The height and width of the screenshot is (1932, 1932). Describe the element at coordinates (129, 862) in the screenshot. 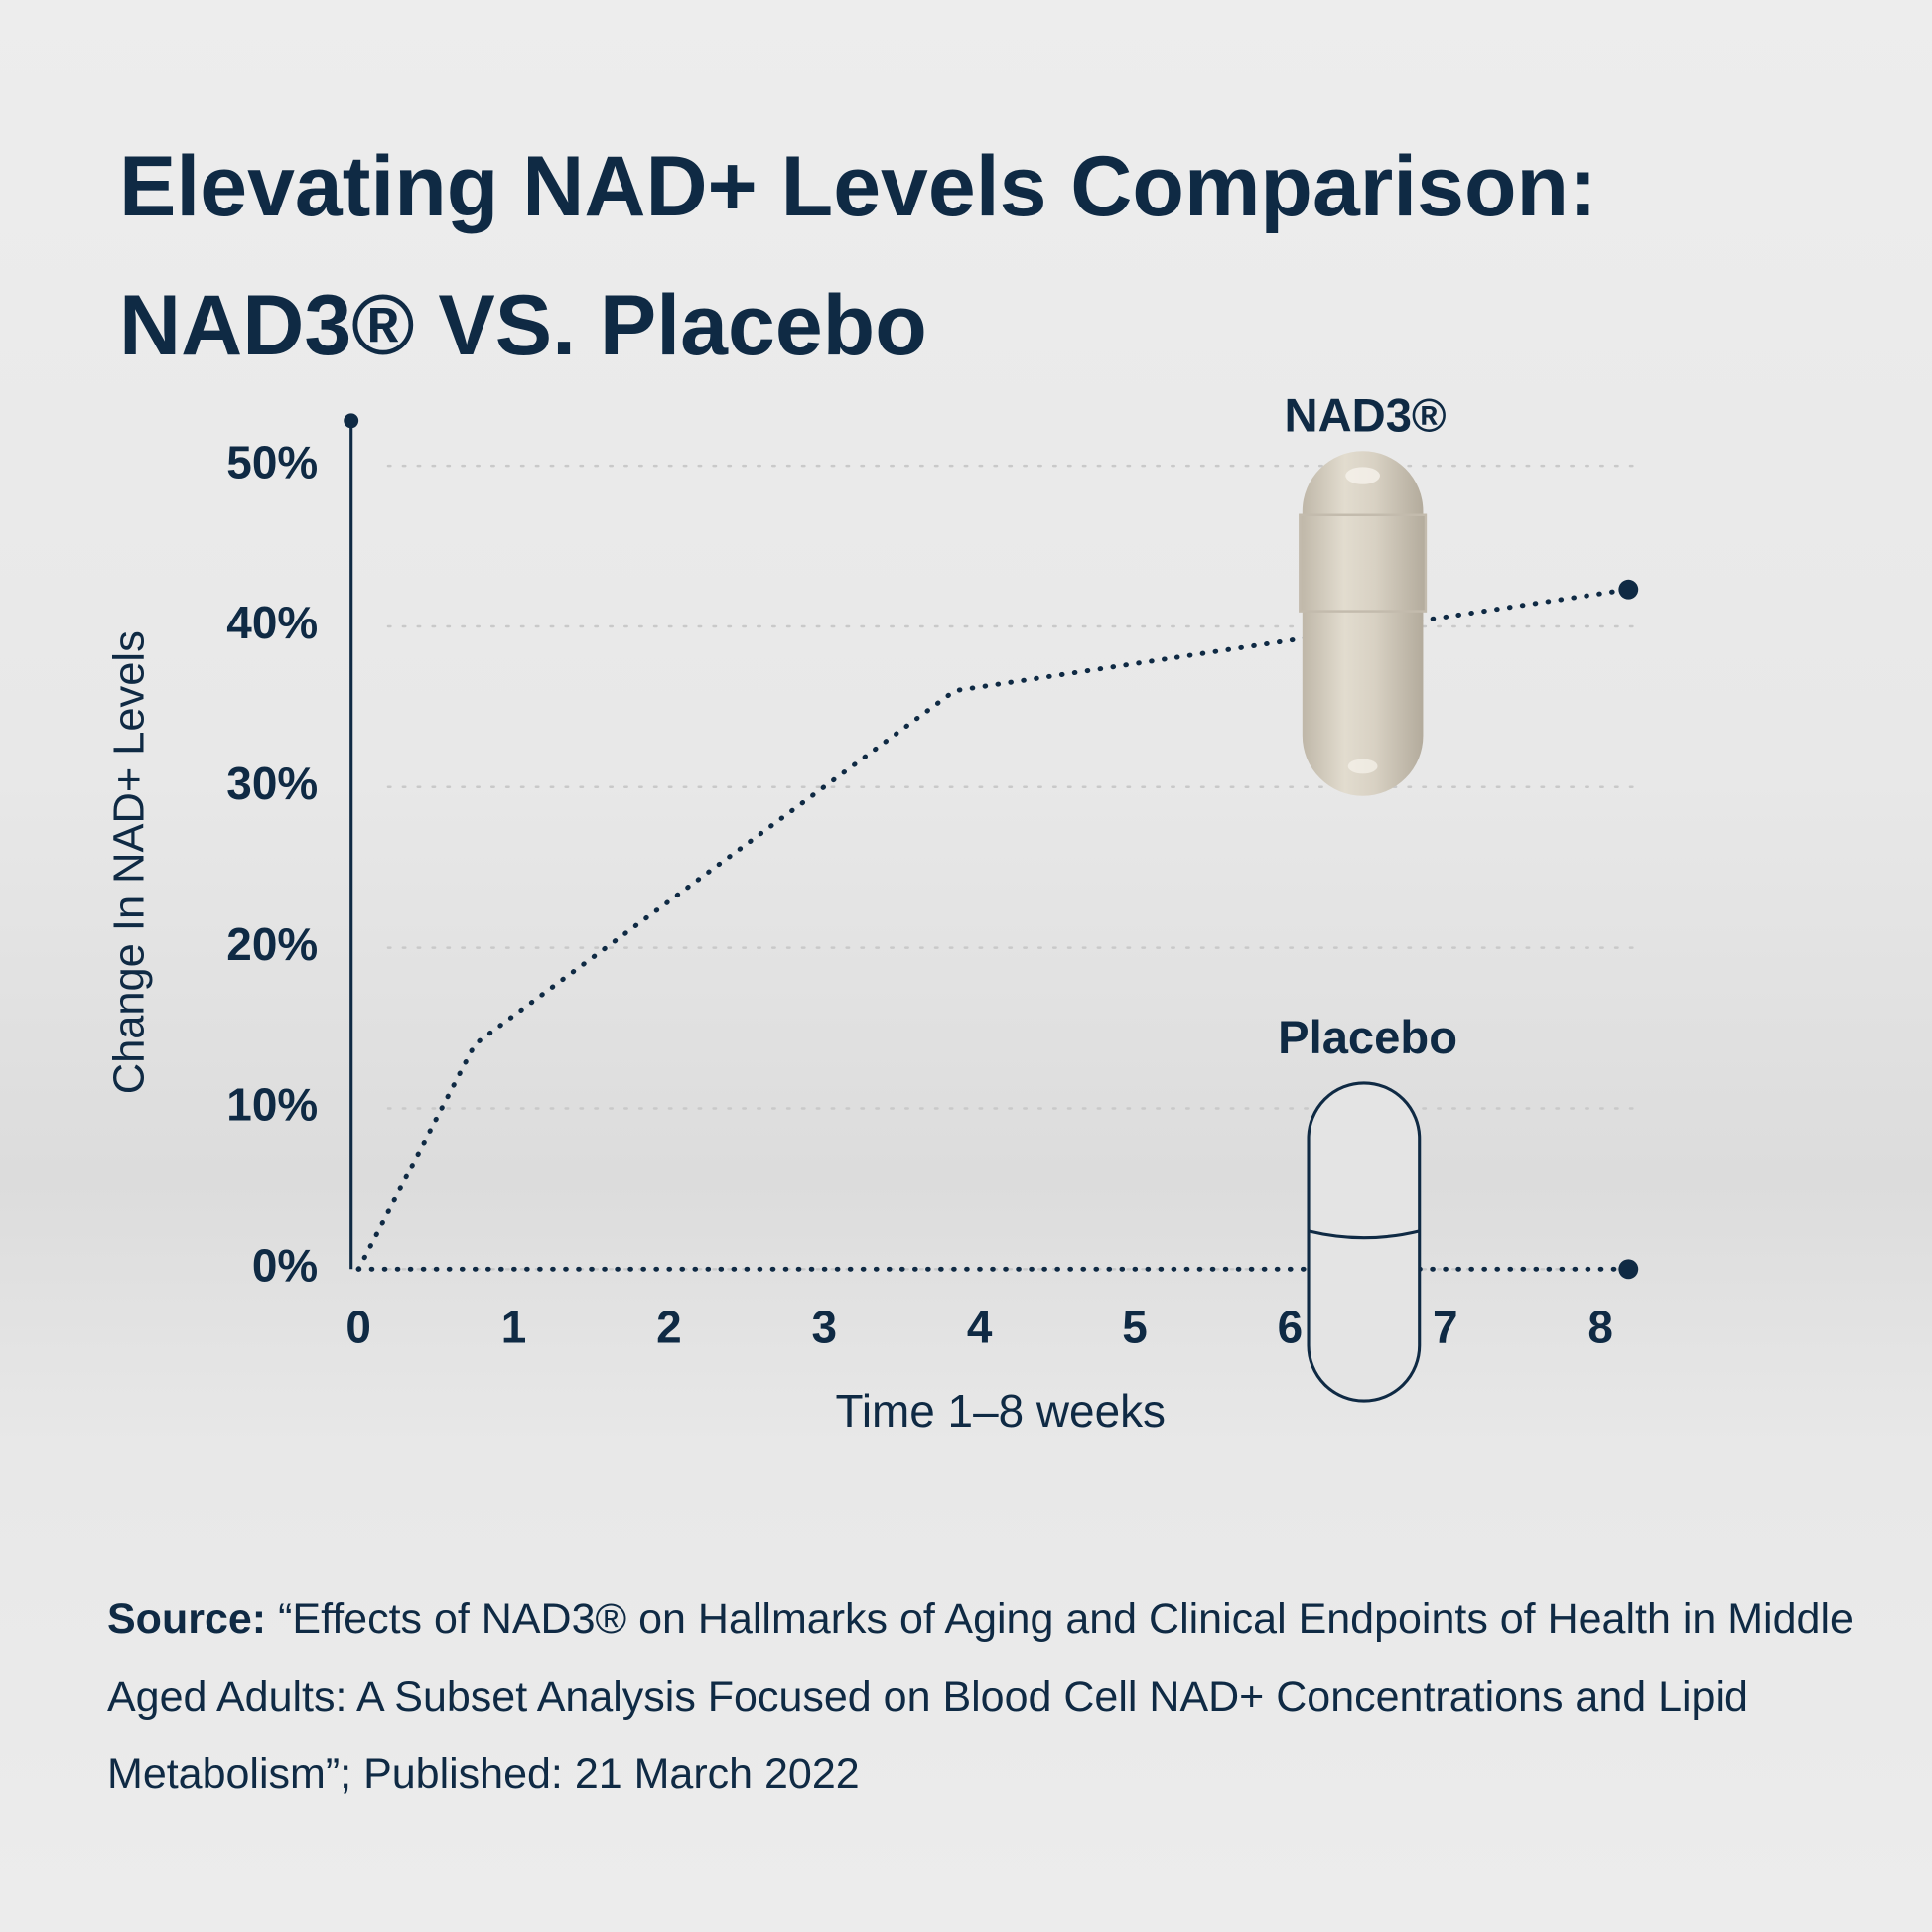

I see `y-axis-label: Change In NAD+ Levels` at that location.